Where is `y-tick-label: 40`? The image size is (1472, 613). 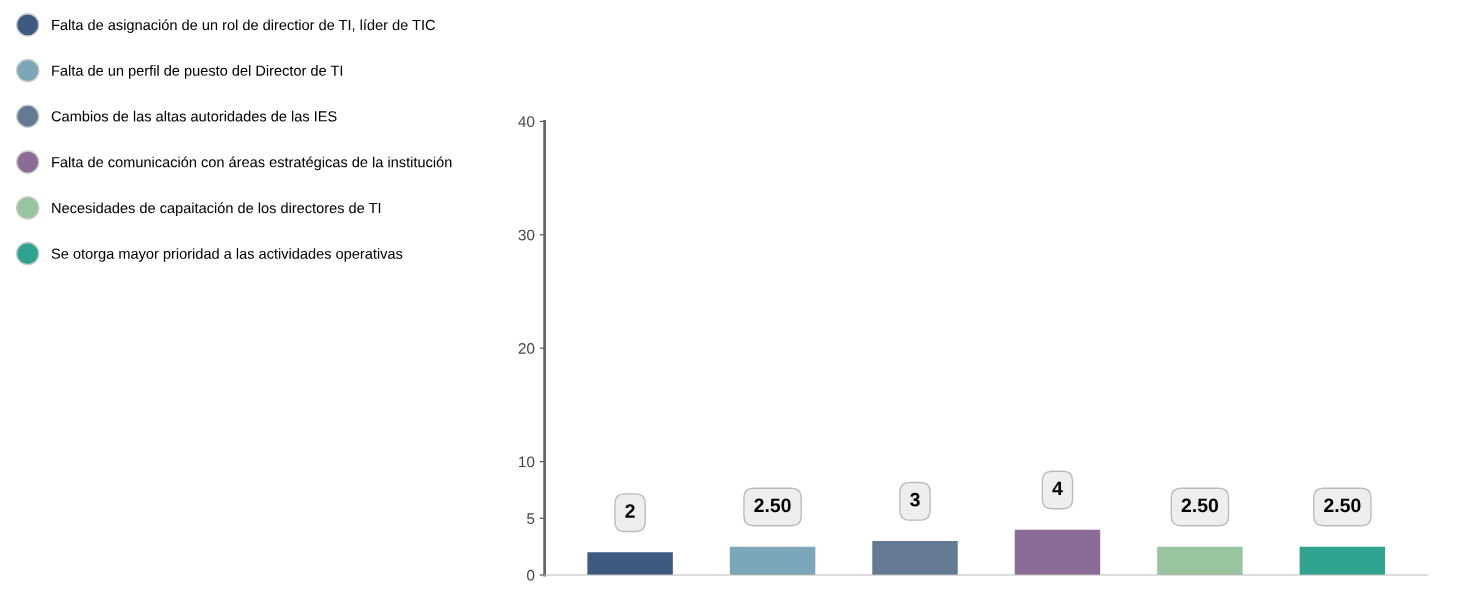
y-tick-label: 40 is located at coordinates (526, 122).